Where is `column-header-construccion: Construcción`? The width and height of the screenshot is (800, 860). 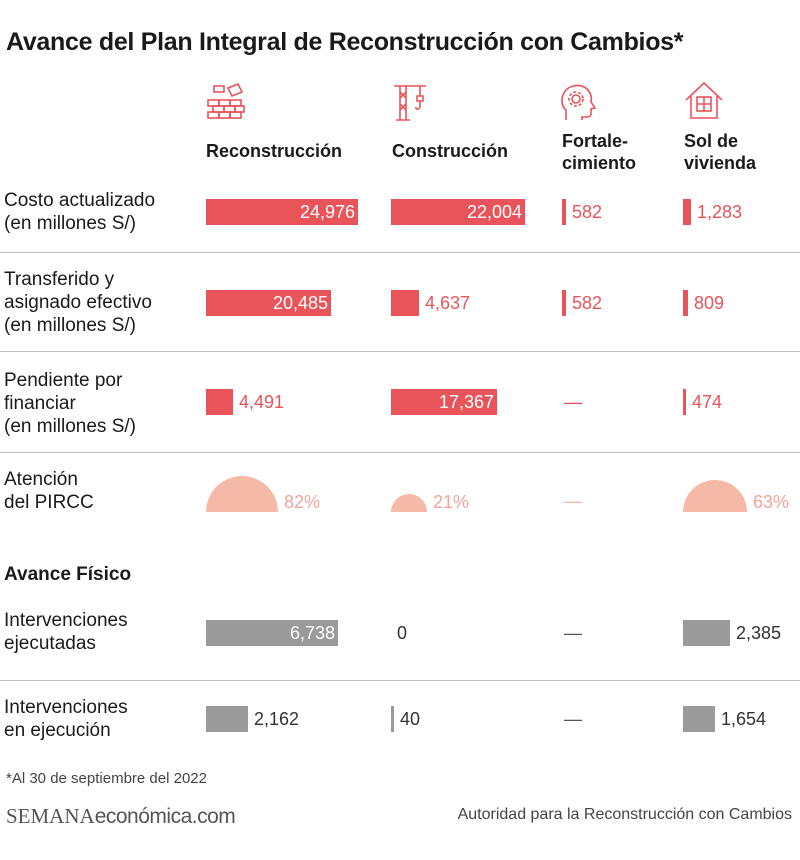
column-header-construccion: Construcción is located at coordinates (450, 151).